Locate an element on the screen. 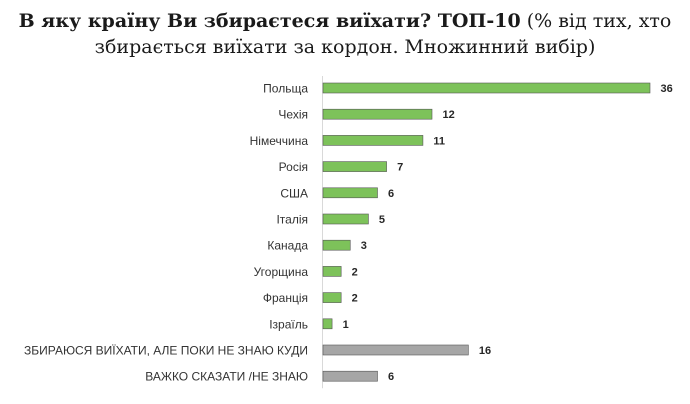 The height and width of the screenshot is (404, 690). data-label: 12 is located at coordinates (449, 115).